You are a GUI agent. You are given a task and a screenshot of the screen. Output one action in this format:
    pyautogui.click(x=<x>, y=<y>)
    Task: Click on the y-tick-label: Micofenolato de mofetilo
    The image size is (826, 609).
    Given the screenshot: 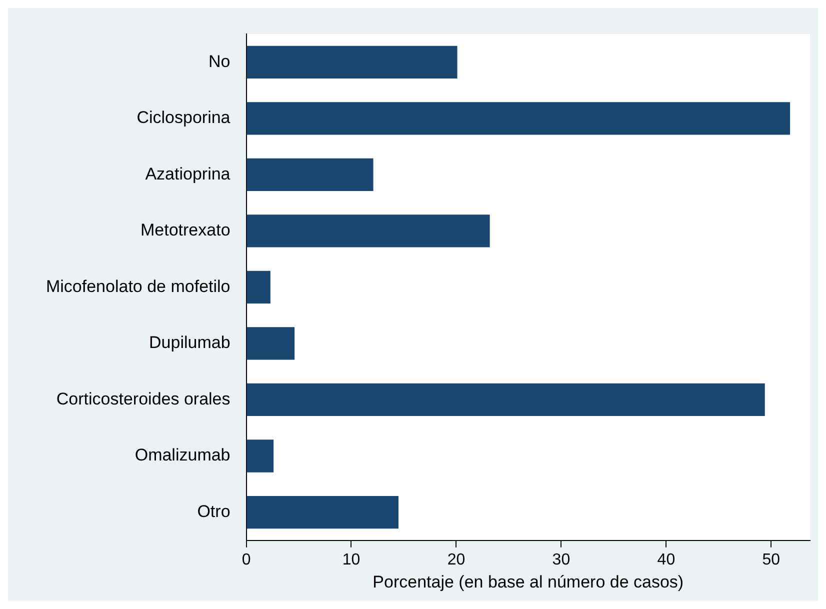 What is the action you would take?
    pyautogui.click(x=138, y=286)
    